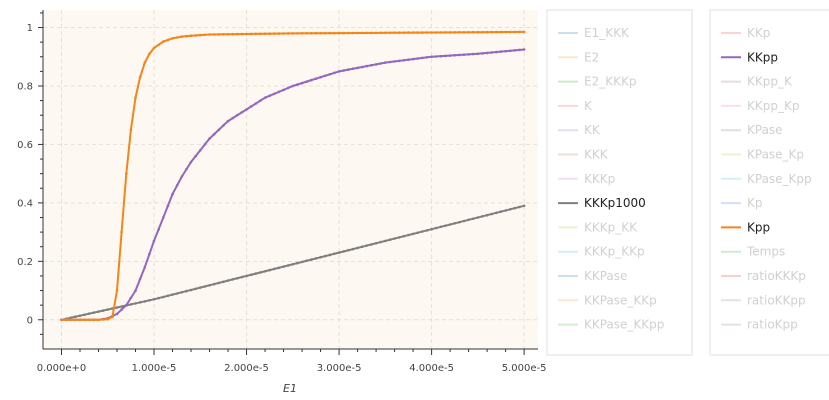  I want to click on legend-item-KPase_Kp: KPase_Kp, so click(762, 155).